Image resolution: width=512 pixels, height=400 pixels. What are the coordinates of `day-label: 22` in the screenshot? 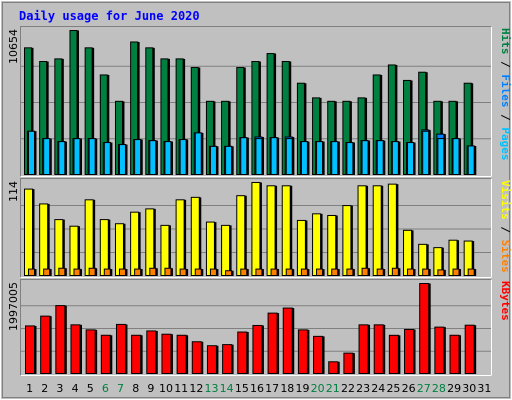 It's located at (348, 388).